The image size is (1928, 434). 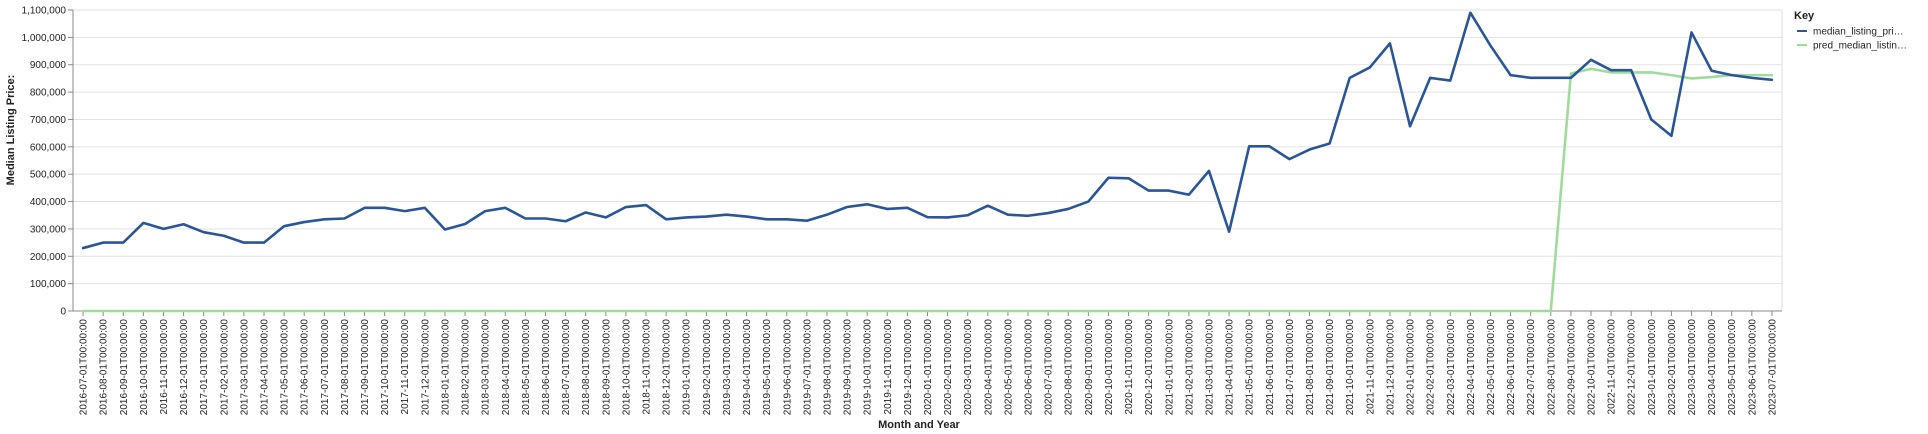 I want to click on x-tick-label: 2021-01-01T00:00:00, so click(x=1169, y=367).